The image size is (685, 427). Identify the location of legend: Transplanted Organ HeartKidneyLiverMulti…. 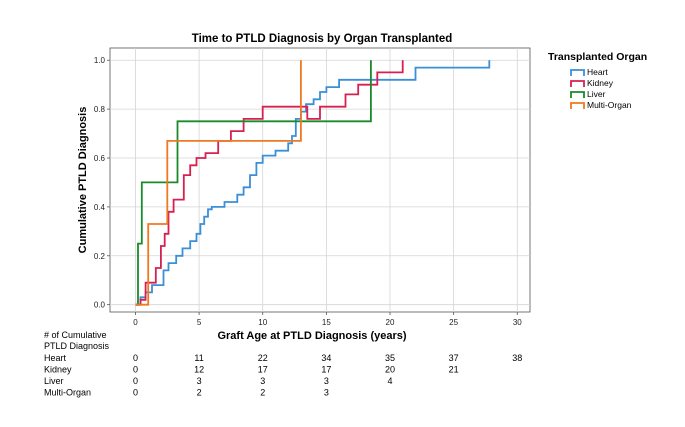
(597, 80).